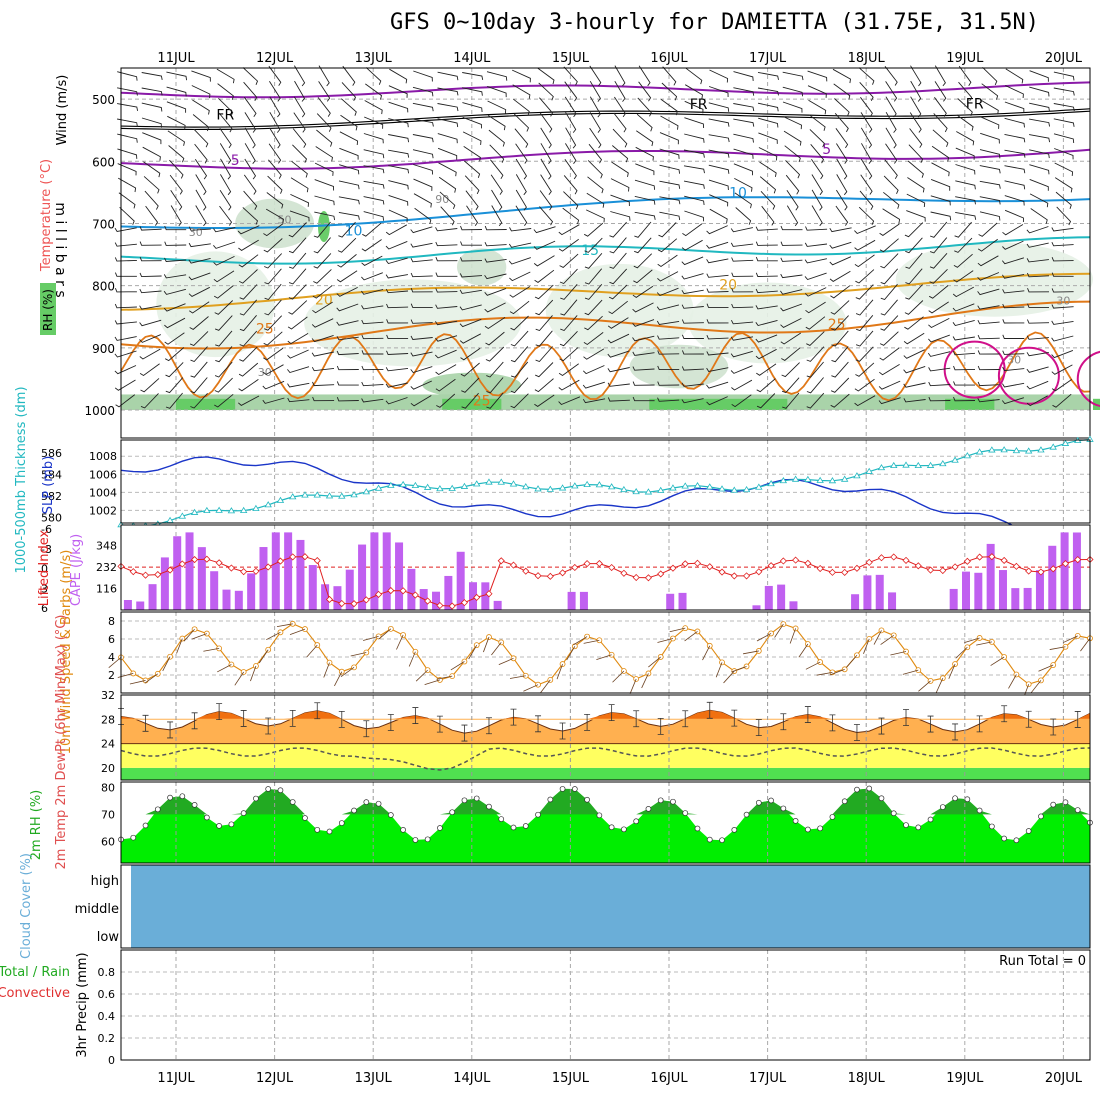  Describe the element at coordinates (605, 481) in the screenshot. I see `slp-panel-frame` at that location.